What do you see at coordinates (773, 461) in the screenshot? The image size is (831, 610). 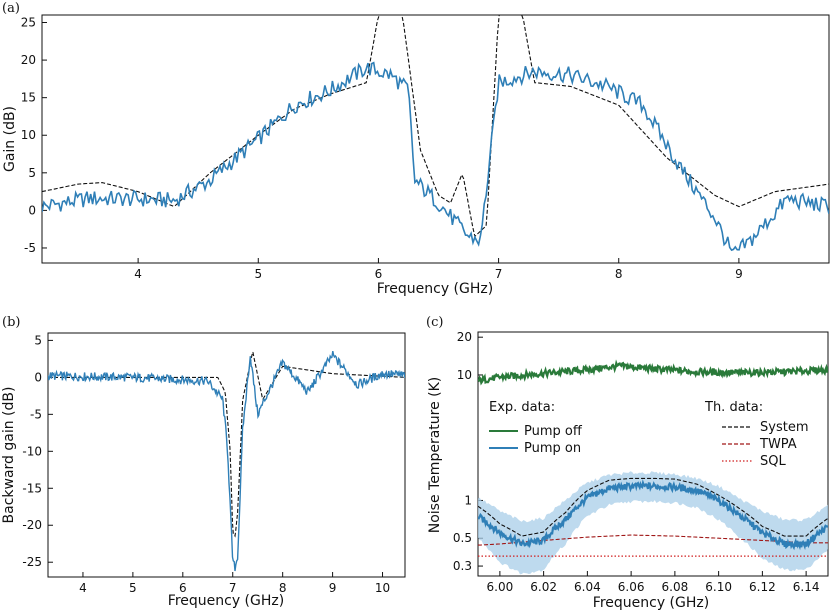 I see `legend-label-sql: SQL` at bounding box center [773, 461].